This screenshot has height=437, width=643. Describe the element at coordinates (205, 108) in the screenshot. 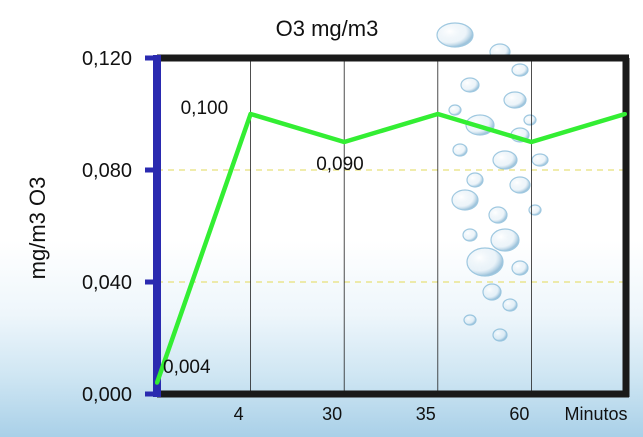

I see `data-label: 0,100` at that location.